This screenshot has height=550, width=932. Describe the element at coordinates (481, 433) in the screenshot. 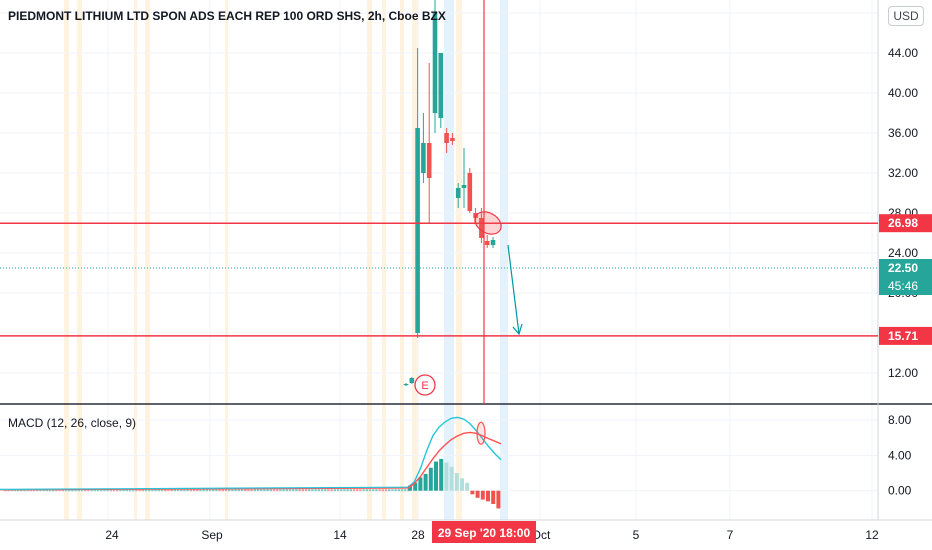

I see `macd-ellipse-highlight` at that location.